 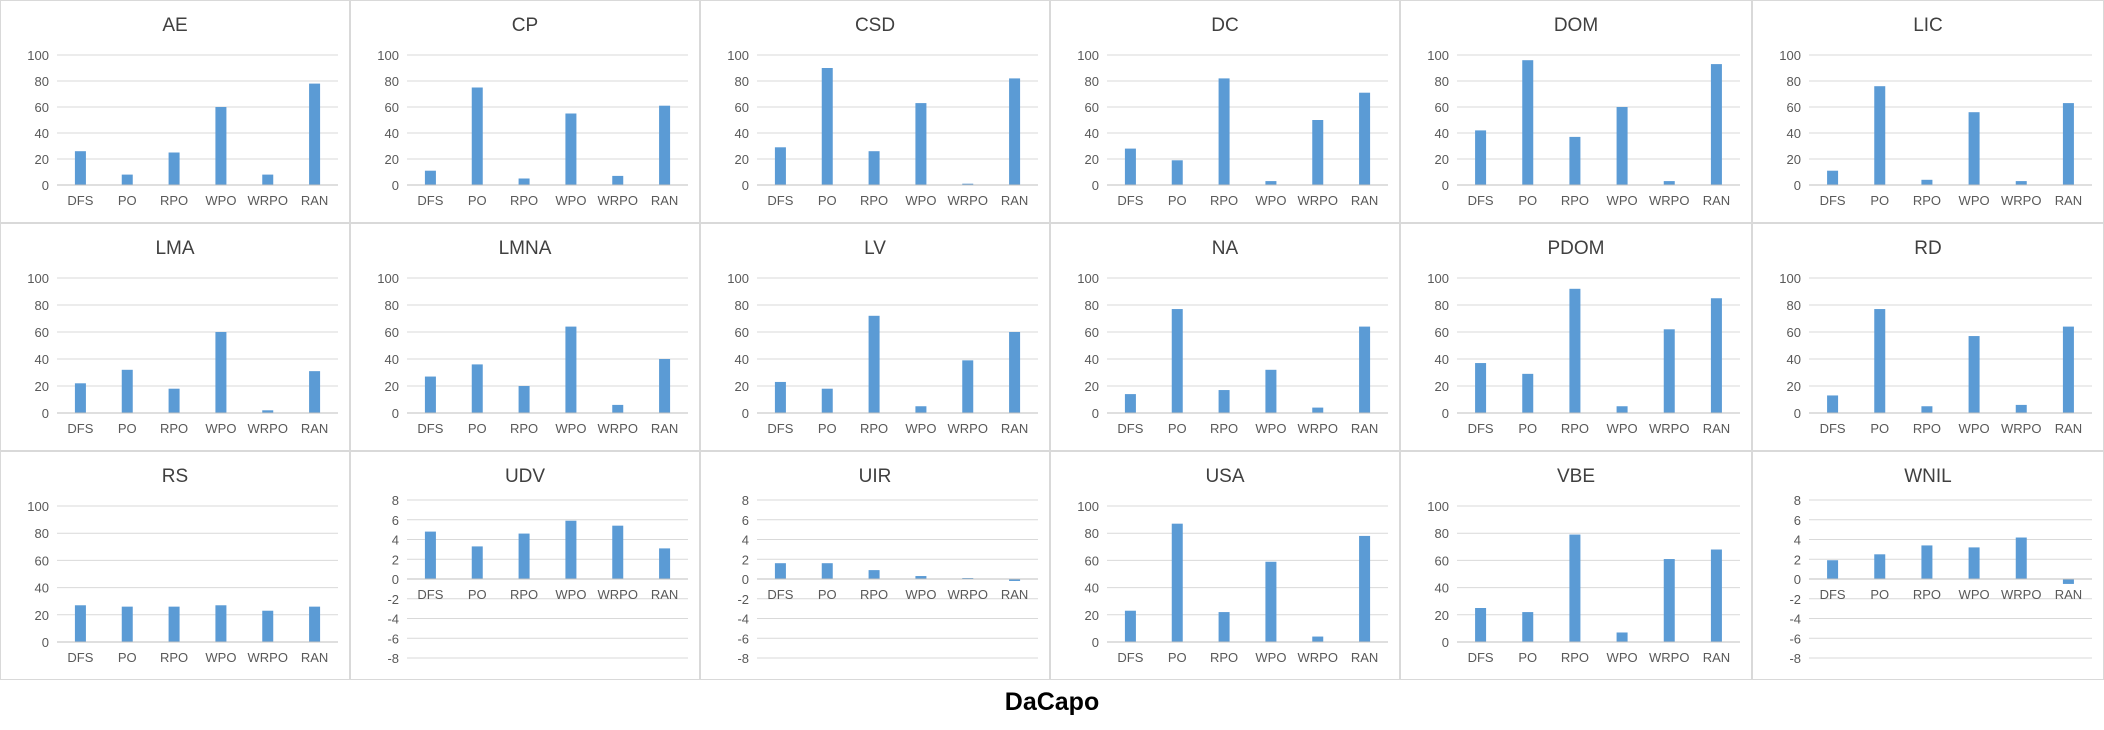 What do you see at coordinates (1576, 25) in the screenshot?
I see `chart-title: DOM` at bounding box center [1576, 25].